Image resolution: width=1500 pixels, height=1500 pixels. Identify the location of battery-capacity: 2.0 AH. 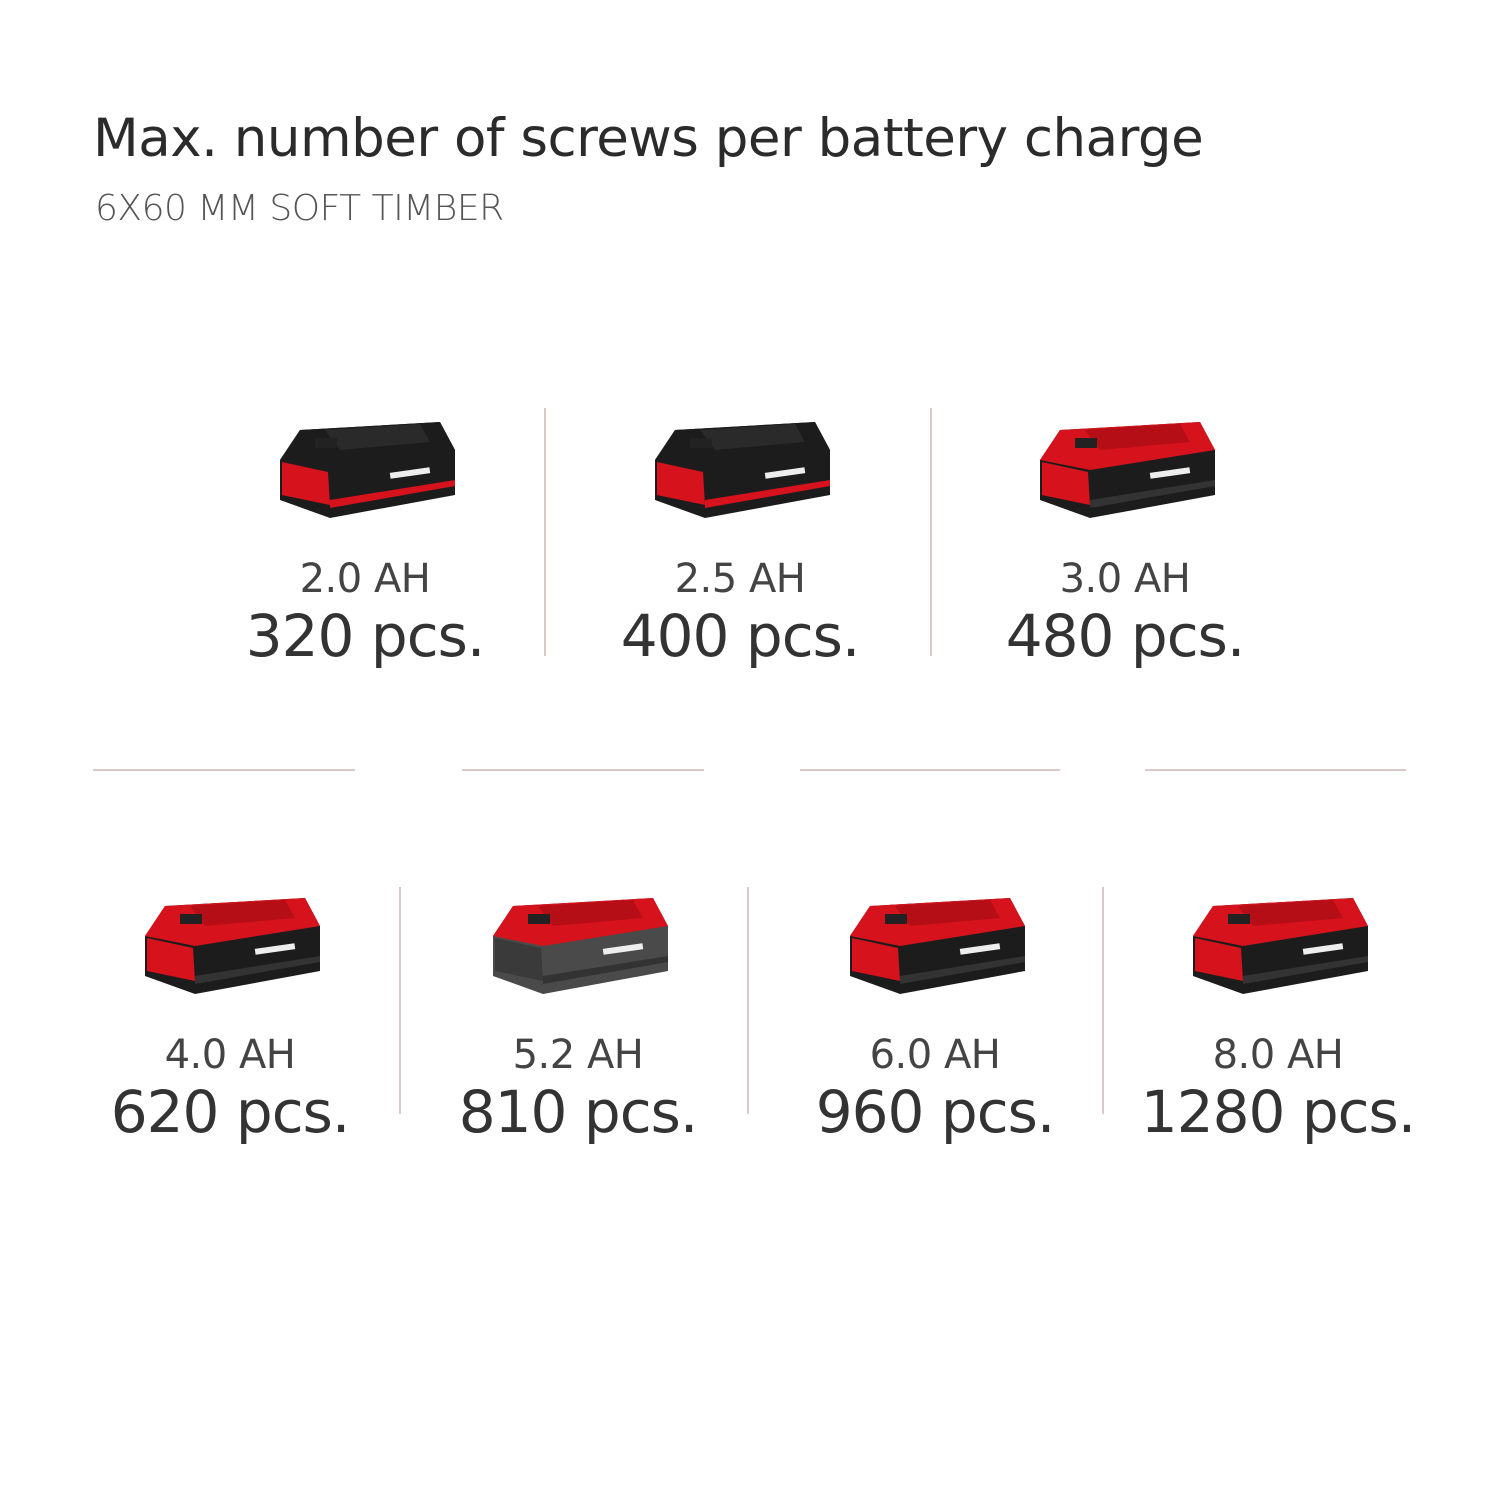
(365, 579).